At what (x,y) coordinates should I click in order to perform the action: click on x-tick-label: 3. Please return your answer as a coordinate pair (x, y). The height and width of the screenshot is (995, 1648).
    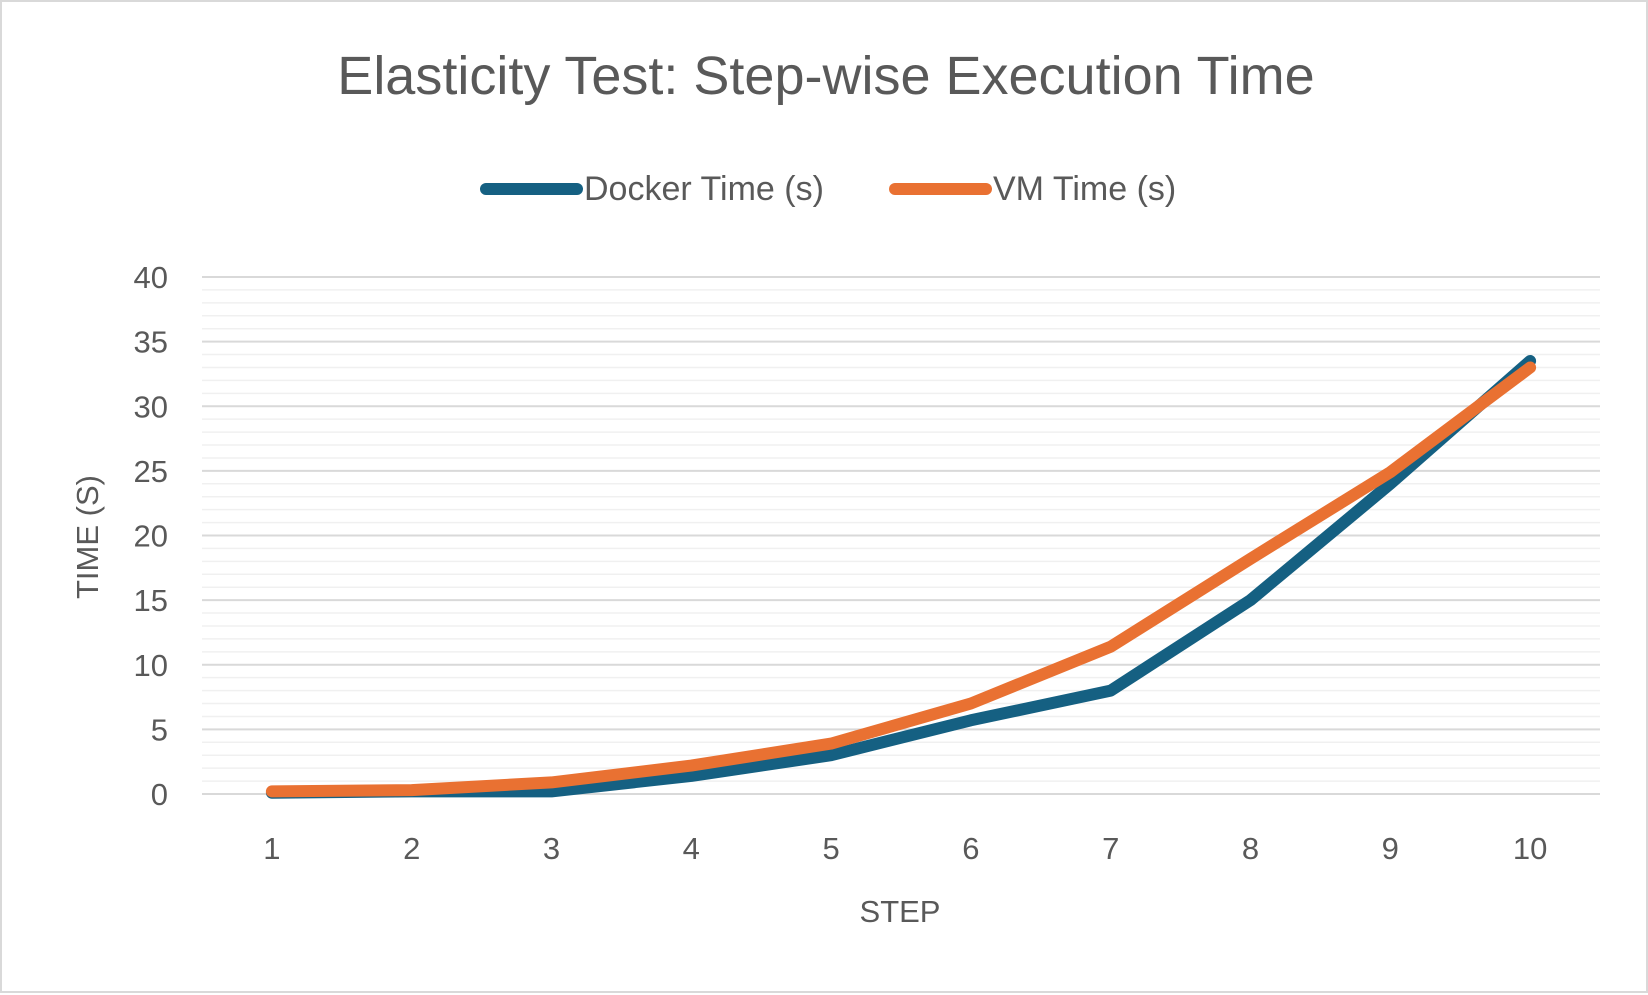
    Looking at the image, I should click on (551, 848).